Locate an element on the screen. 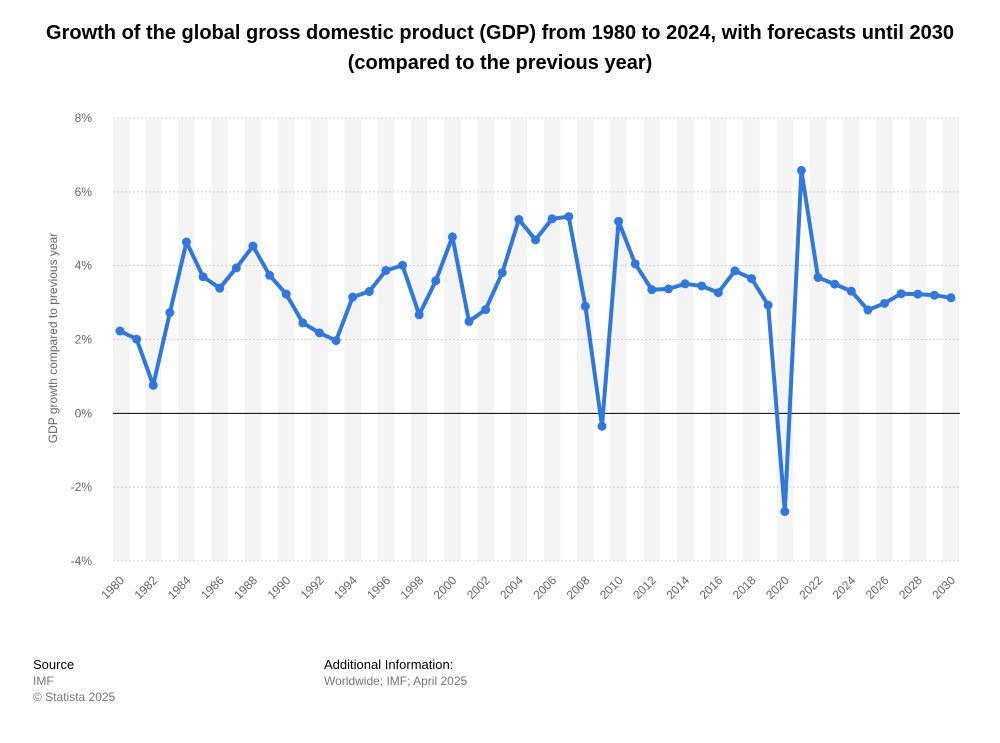 Image resolution: width=1000 pixels, height=743 pixels. x-tick-label: 2028 is located at coordinates (910, 587).